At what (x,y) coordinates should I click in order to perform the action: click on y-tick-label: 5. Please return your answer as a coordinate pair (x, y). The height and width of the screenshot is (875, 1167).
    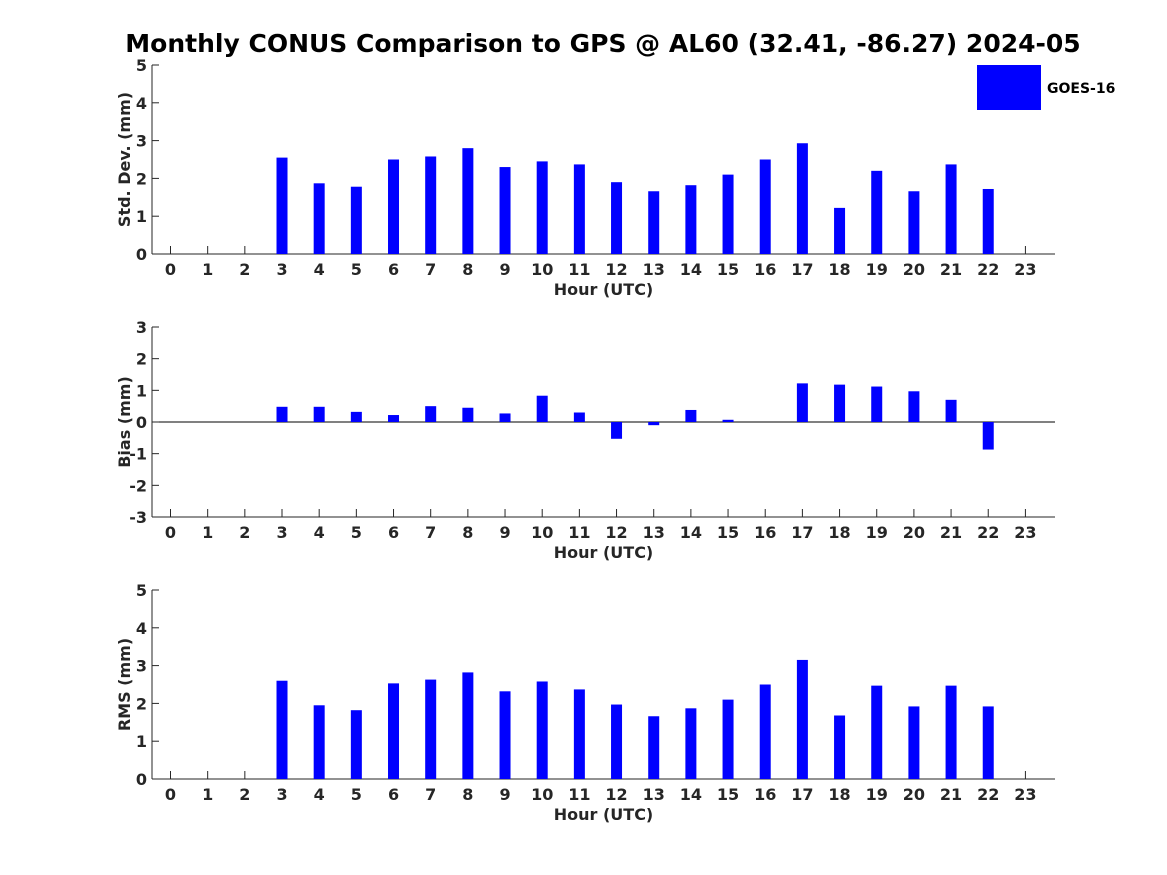
    Looking at the image, I should click on (141, 65).